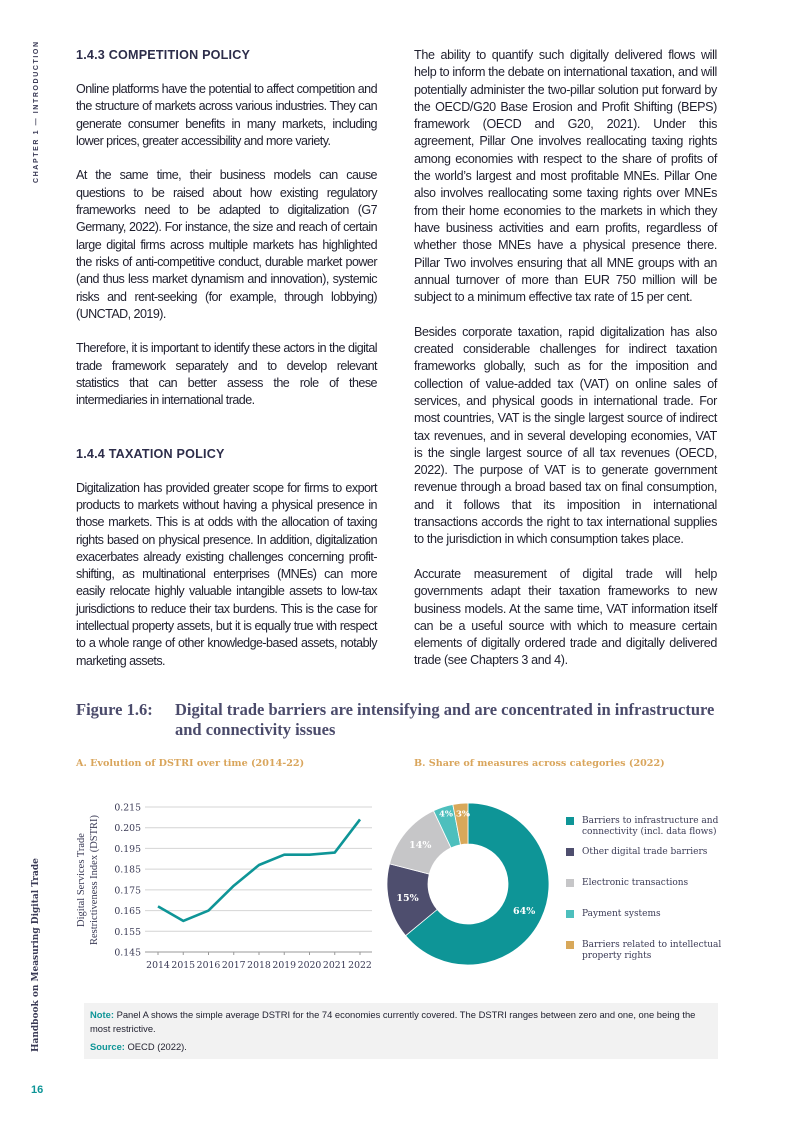 The height and width of the screenshot is (1122, 793). What do you see at coordinates (621, 914) in the screenshot?
I see `legend-label: Payment systems` at bounding box center [621, 914].